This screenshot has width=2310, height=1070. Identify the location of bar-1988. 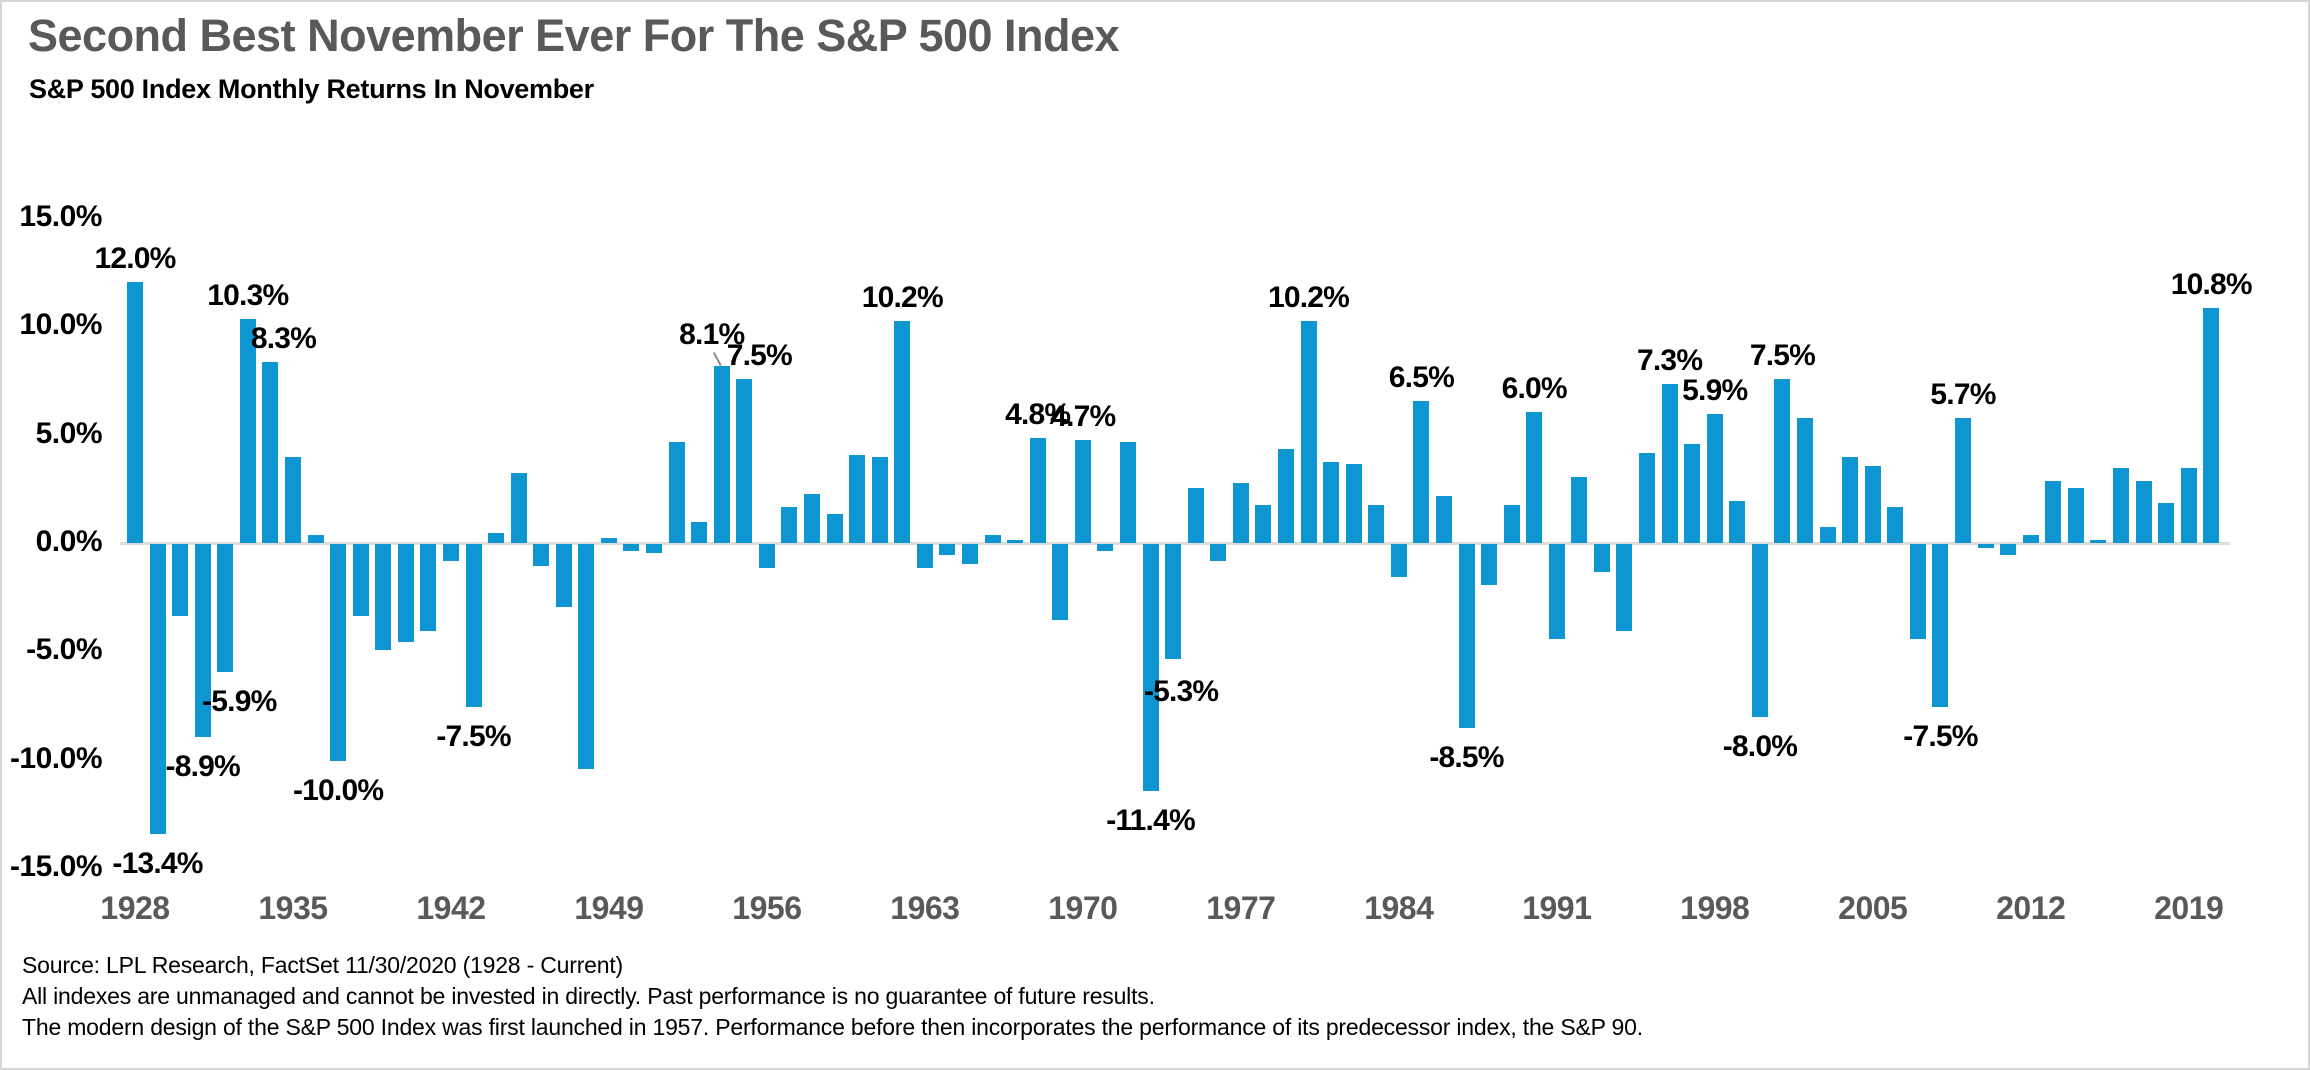
(1489, 565).